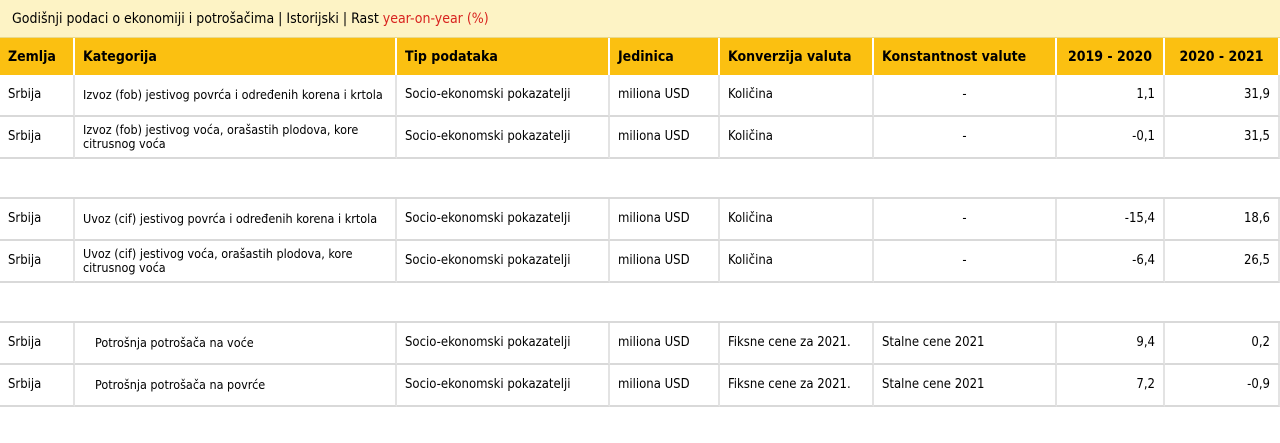 Image resolution: width=1280 pixels, height=443 pixels. Describe the element at coordinates (503, 56) in the screenshot. I see `col-header-tip: Tip podataka` at that location.